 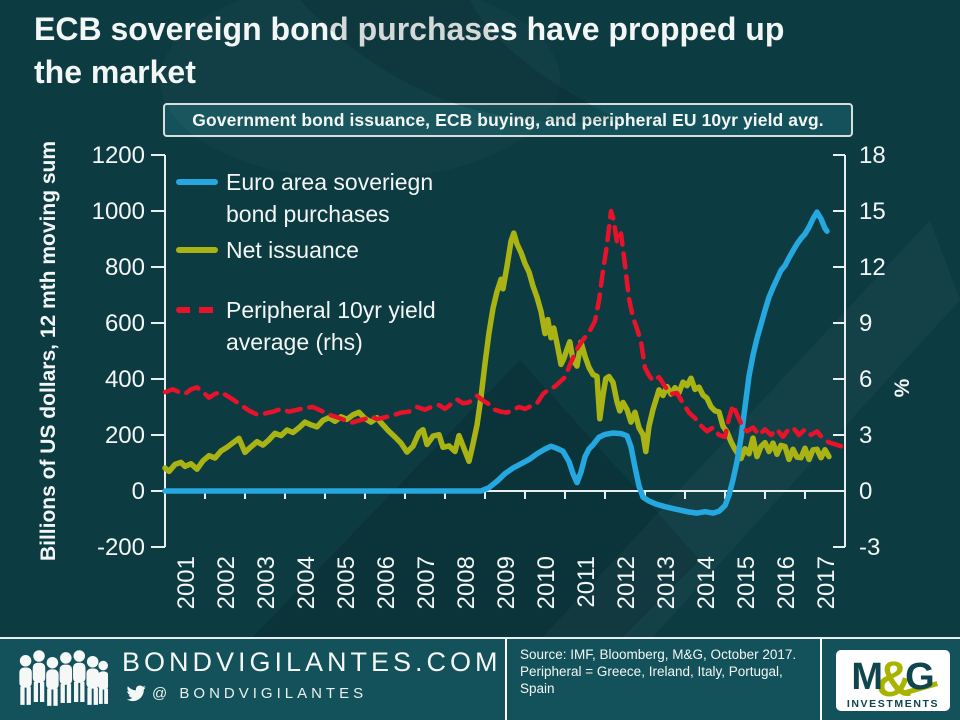 I want to click on mandg-logo-letters: M & G, so click(x=893, y=678).